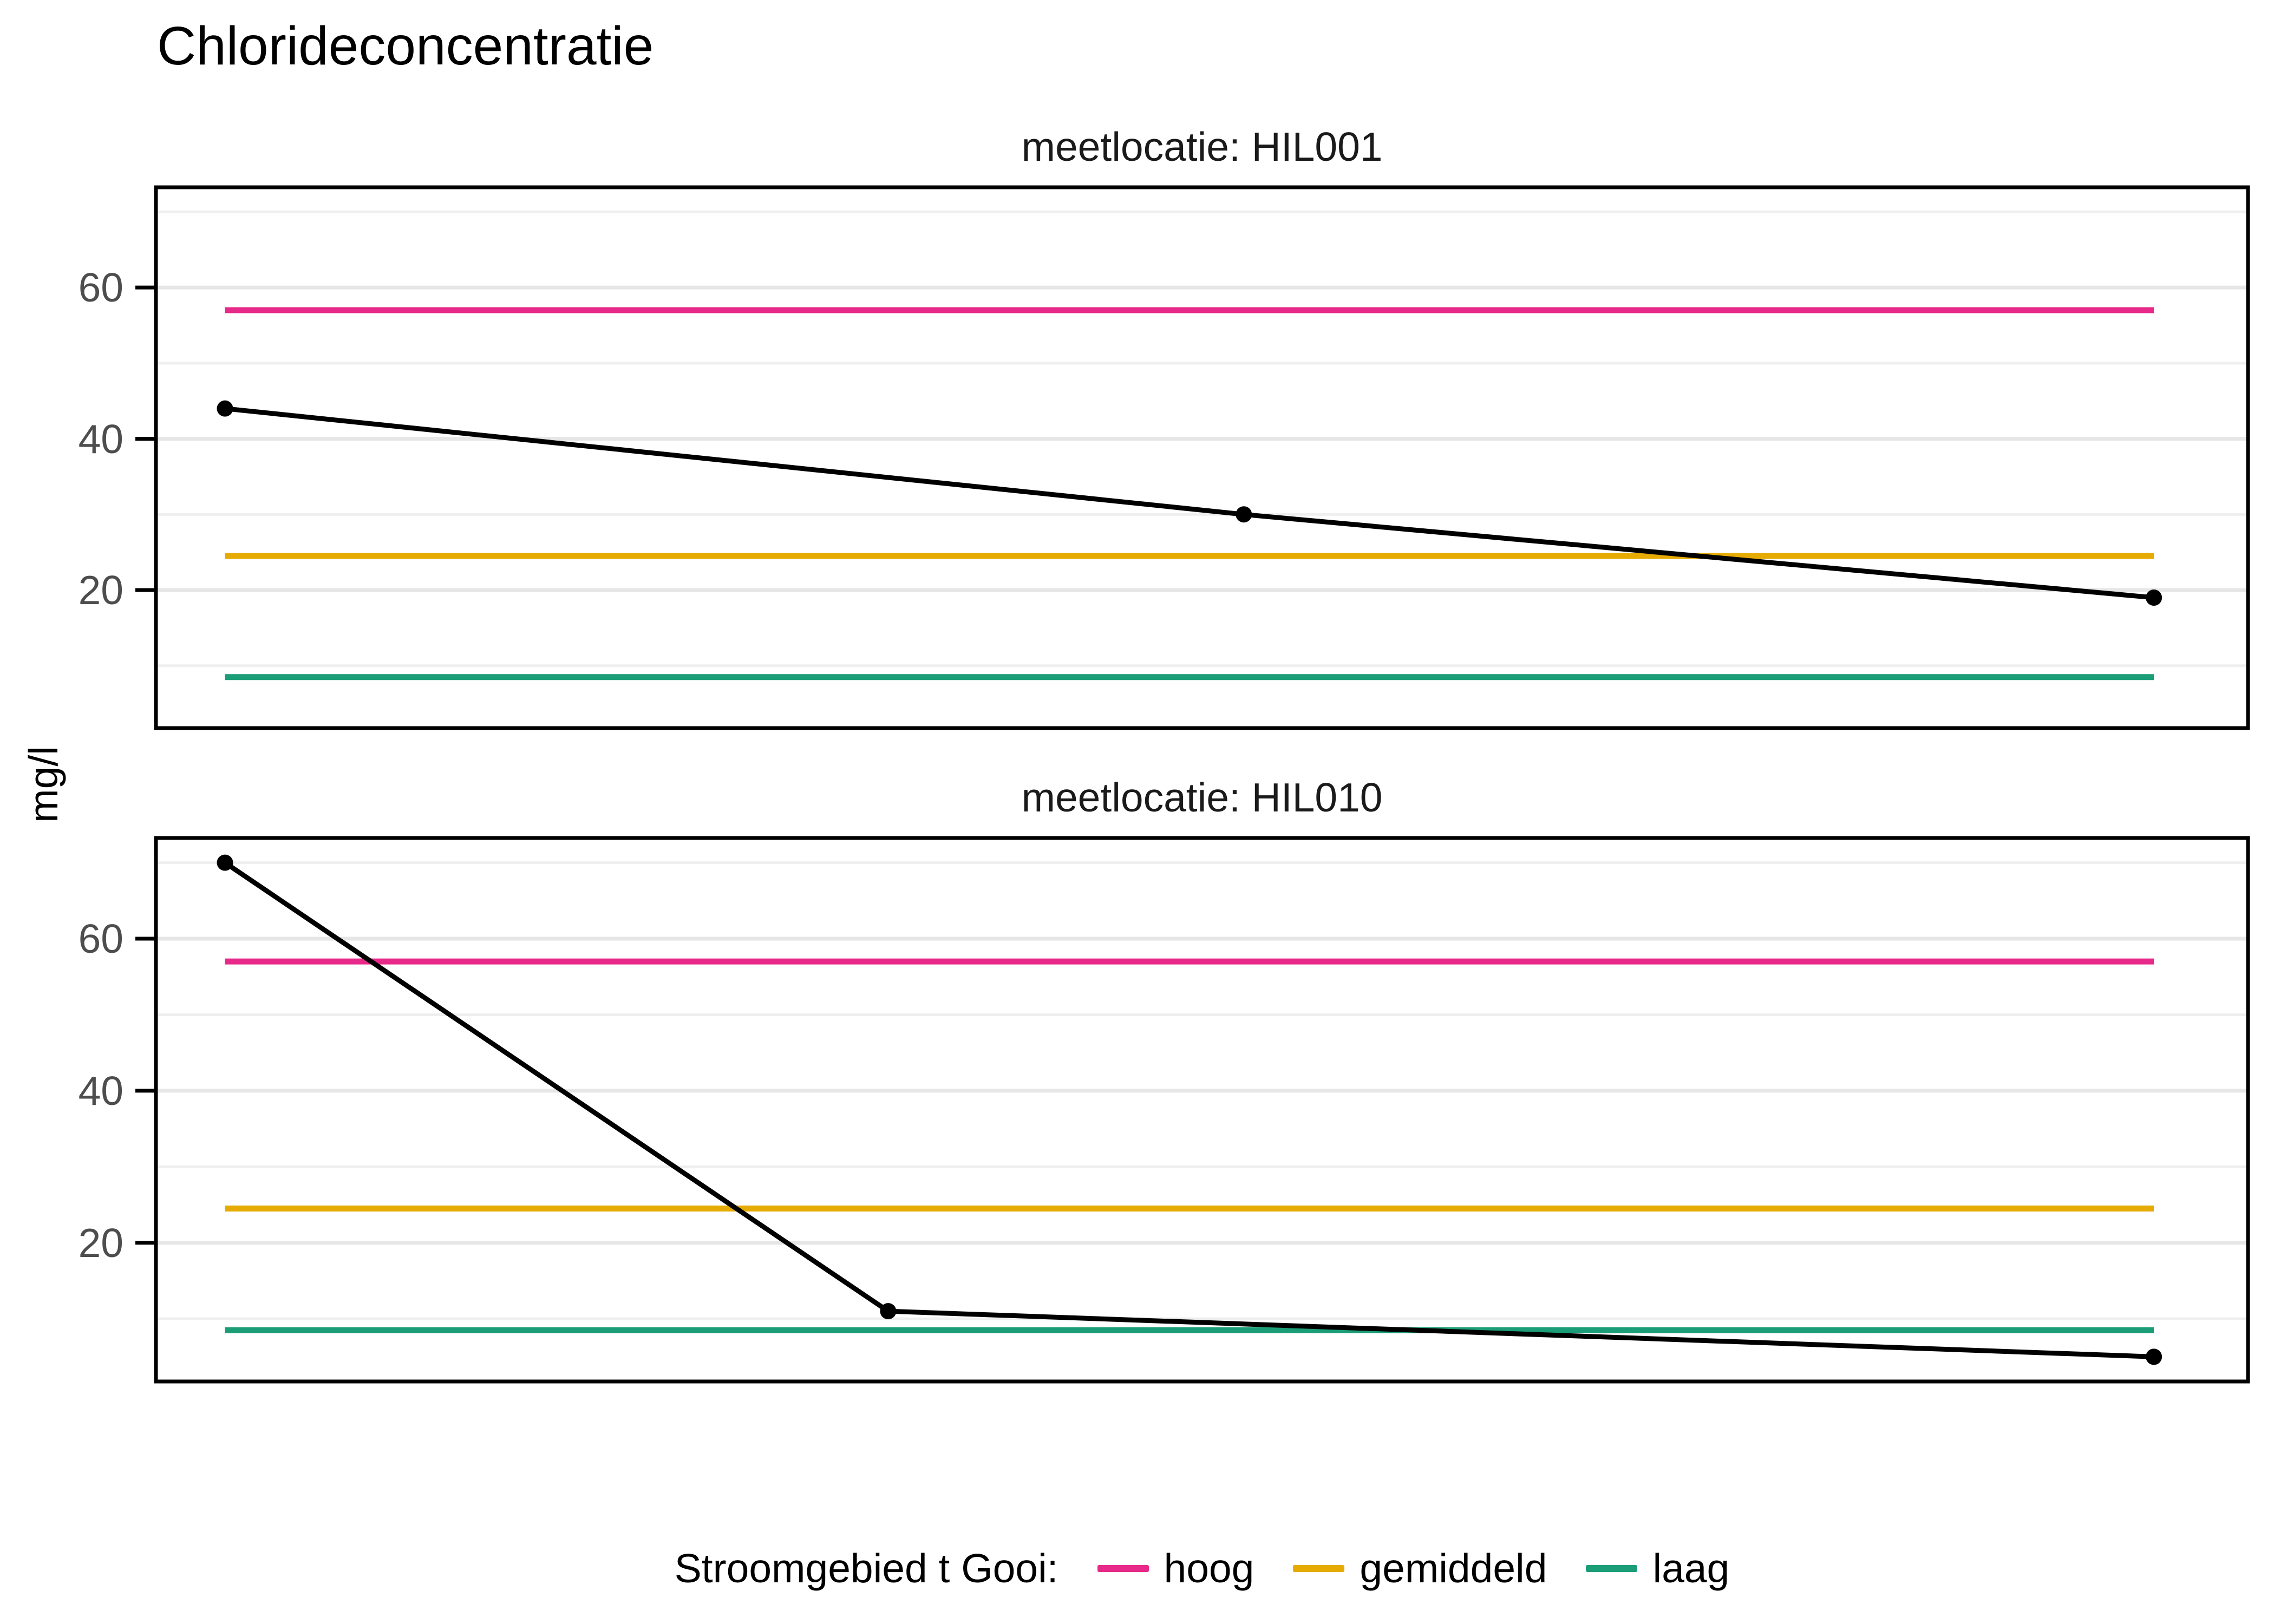 The height and width of the screenshot is (1624, 2274). What do you see at coordinates (1691, 1568) in the screenshot?
I see `legend-label: laag` at bounding box center [1691, 1568].